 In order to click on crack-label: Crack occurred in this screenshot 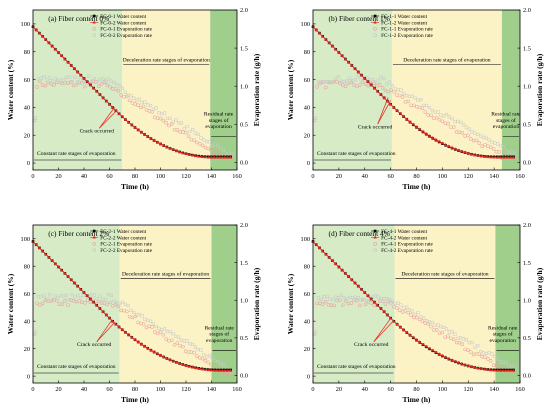, I will do `click(94, 345)`.